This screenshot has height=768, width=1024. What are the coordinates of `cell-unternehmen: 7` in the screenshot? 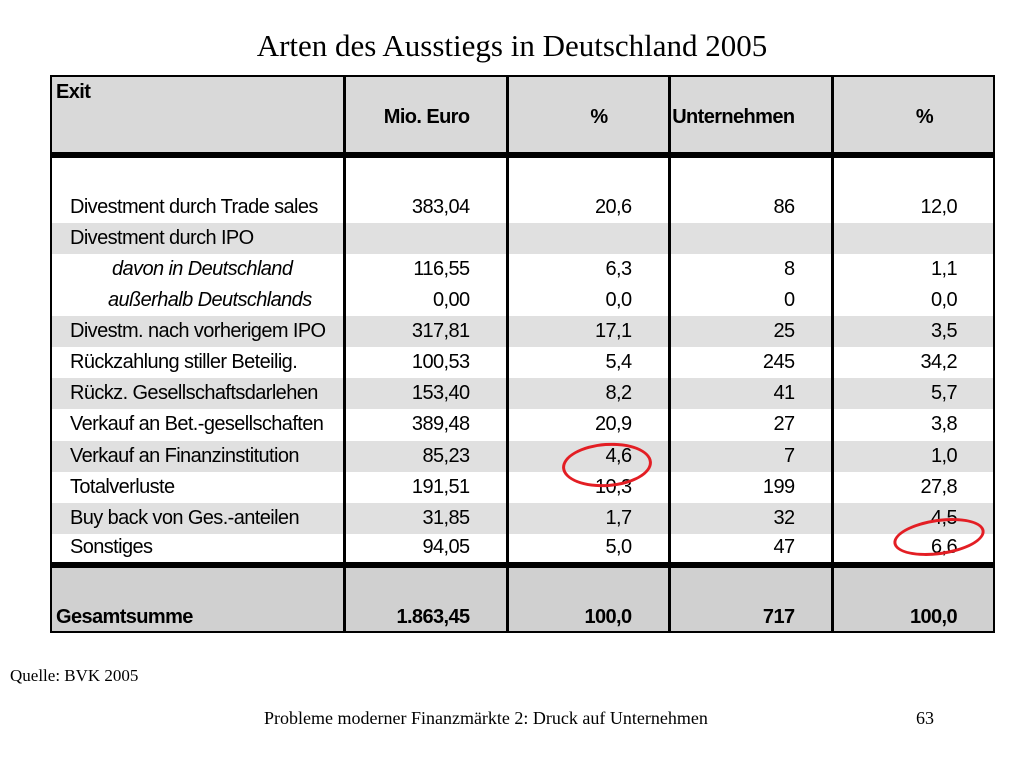 It's located at (751, 456).